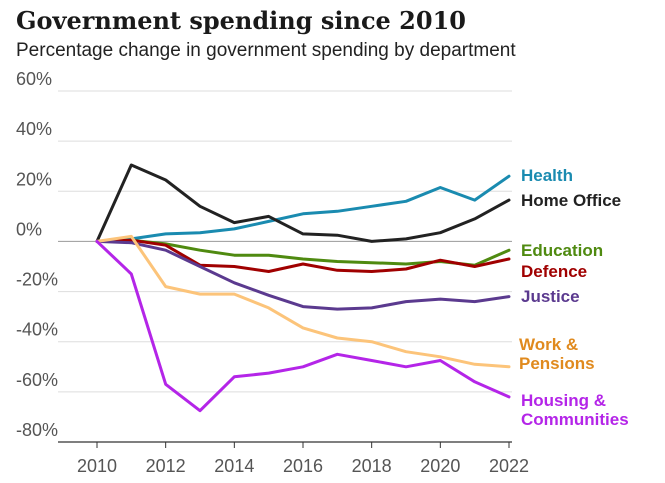 This screenshot has width=665, height=483. Describe the element at coordinates (34, 79) in the screenshot. I see `y-tick-label: 60%` at that location.